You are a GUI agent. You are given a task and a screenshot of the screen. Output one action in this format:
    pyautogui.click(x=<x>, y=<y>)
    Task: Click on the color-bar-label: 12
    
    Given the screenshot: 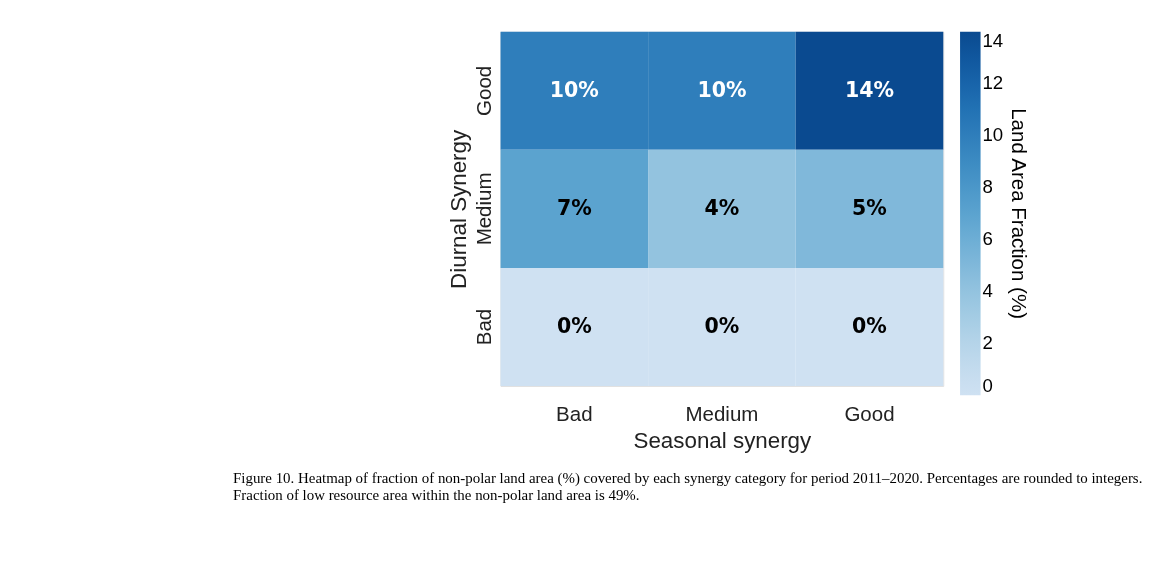 What is the action you would take?
    pyautogui.click(x=993, y=83)
    